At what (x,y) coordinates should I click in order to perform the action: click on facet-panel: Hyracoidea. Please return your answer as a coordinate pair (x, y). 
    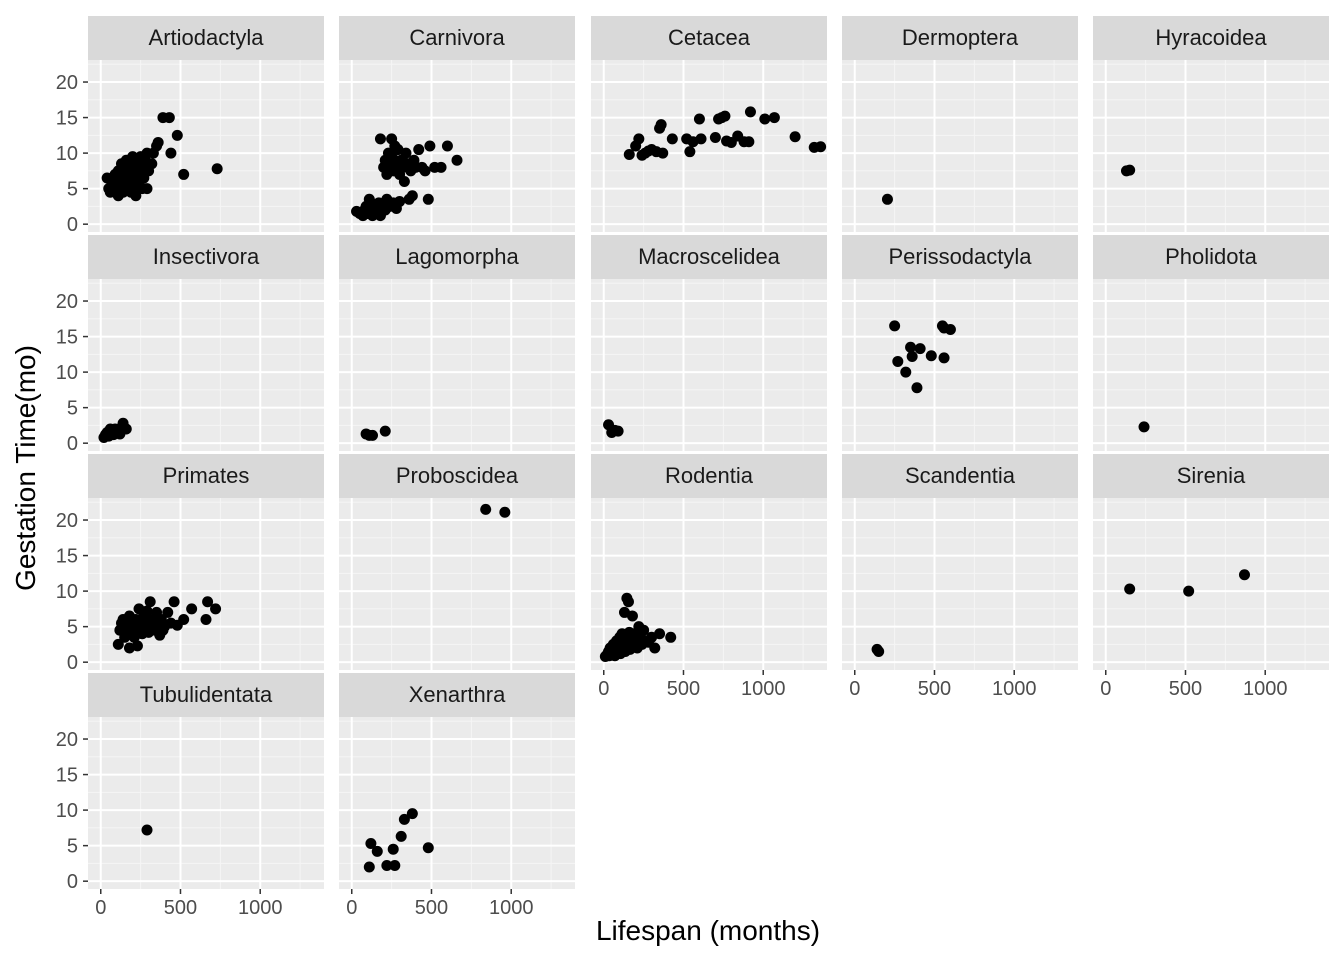
    Looking at the image, I should click on (1211, 124).